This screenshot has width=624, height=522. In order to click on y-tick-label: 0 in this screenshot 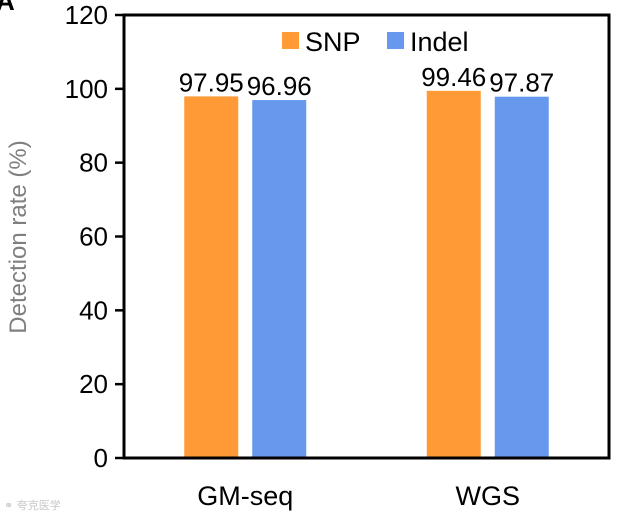, I will do `click(101, 458)`.